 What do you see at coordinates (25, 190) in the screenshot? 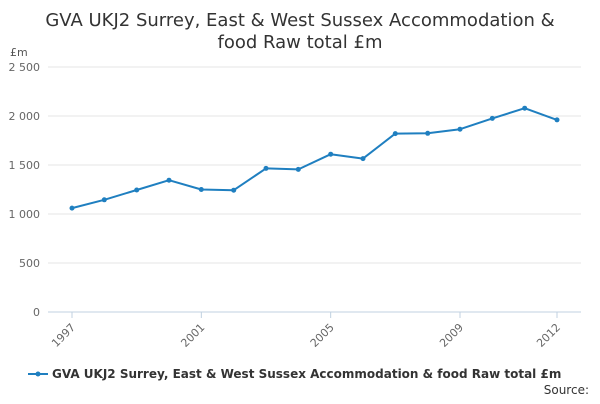
I see `y-tick-labels: 0 500 1 000 1 500 2 000 2 500` at bounding box center [25, 190].